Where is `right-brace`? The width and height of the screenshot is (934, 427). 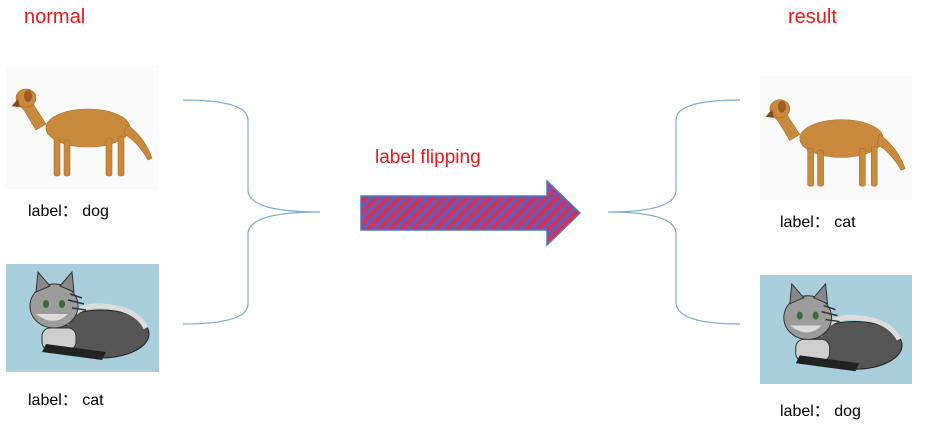
right-brace is located at coordinates (674, 212).